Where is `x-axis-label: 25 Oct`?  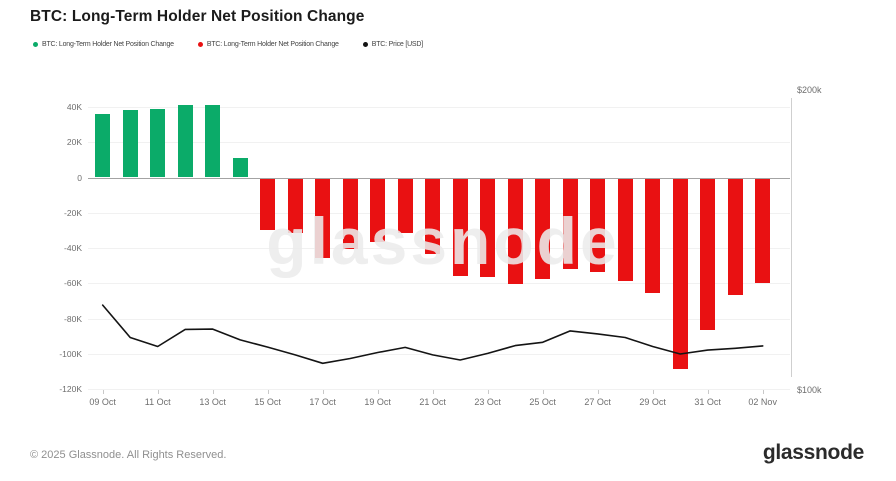
x-axis-label: 25 Oct is located at coordinates (542, 402).